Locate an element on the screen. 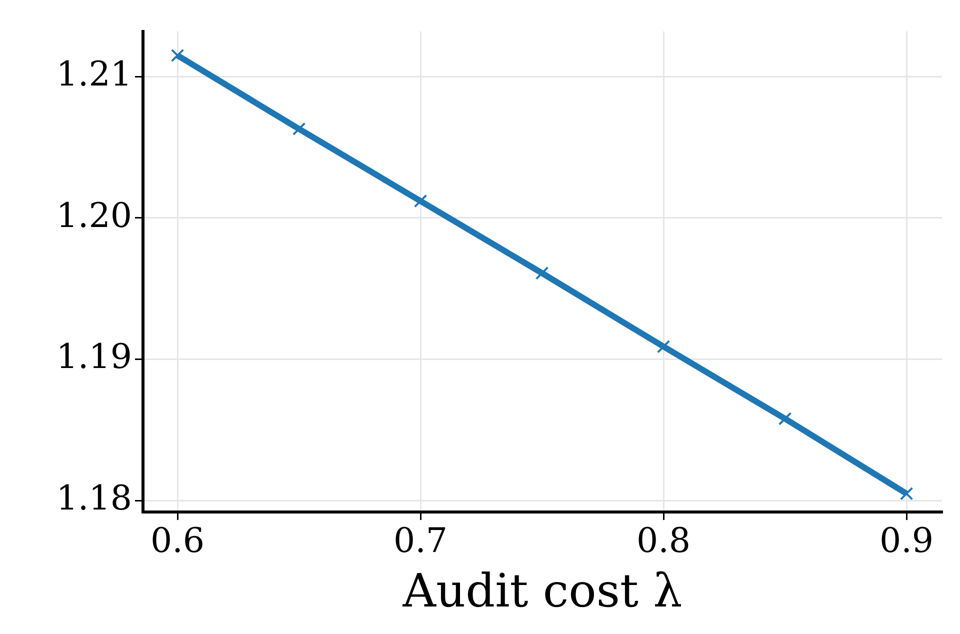 The height and width of the screenshot is (634, 960). y-tick-label: 1.21 is located at coordinates (94, 74).